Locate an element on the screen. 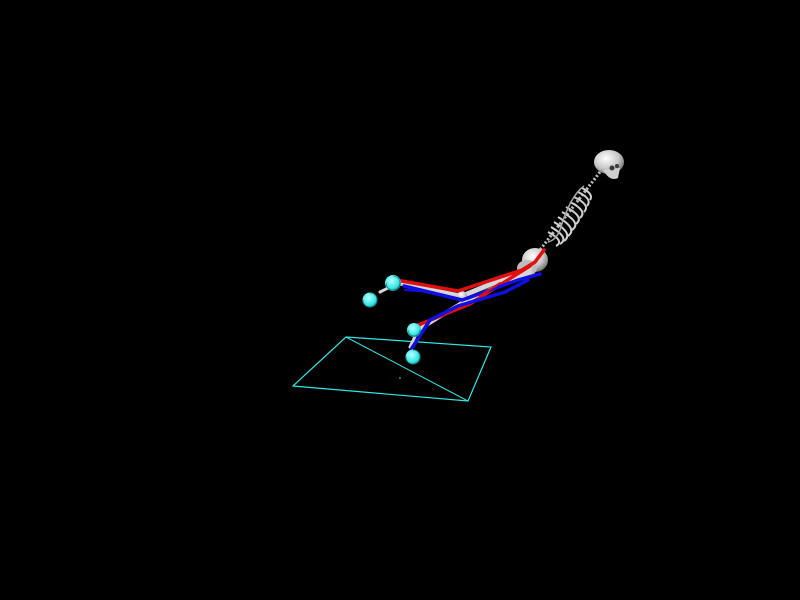 This screenshot has width=800, height=600. force-plate-diagonal is located at coordinates (407, 369).